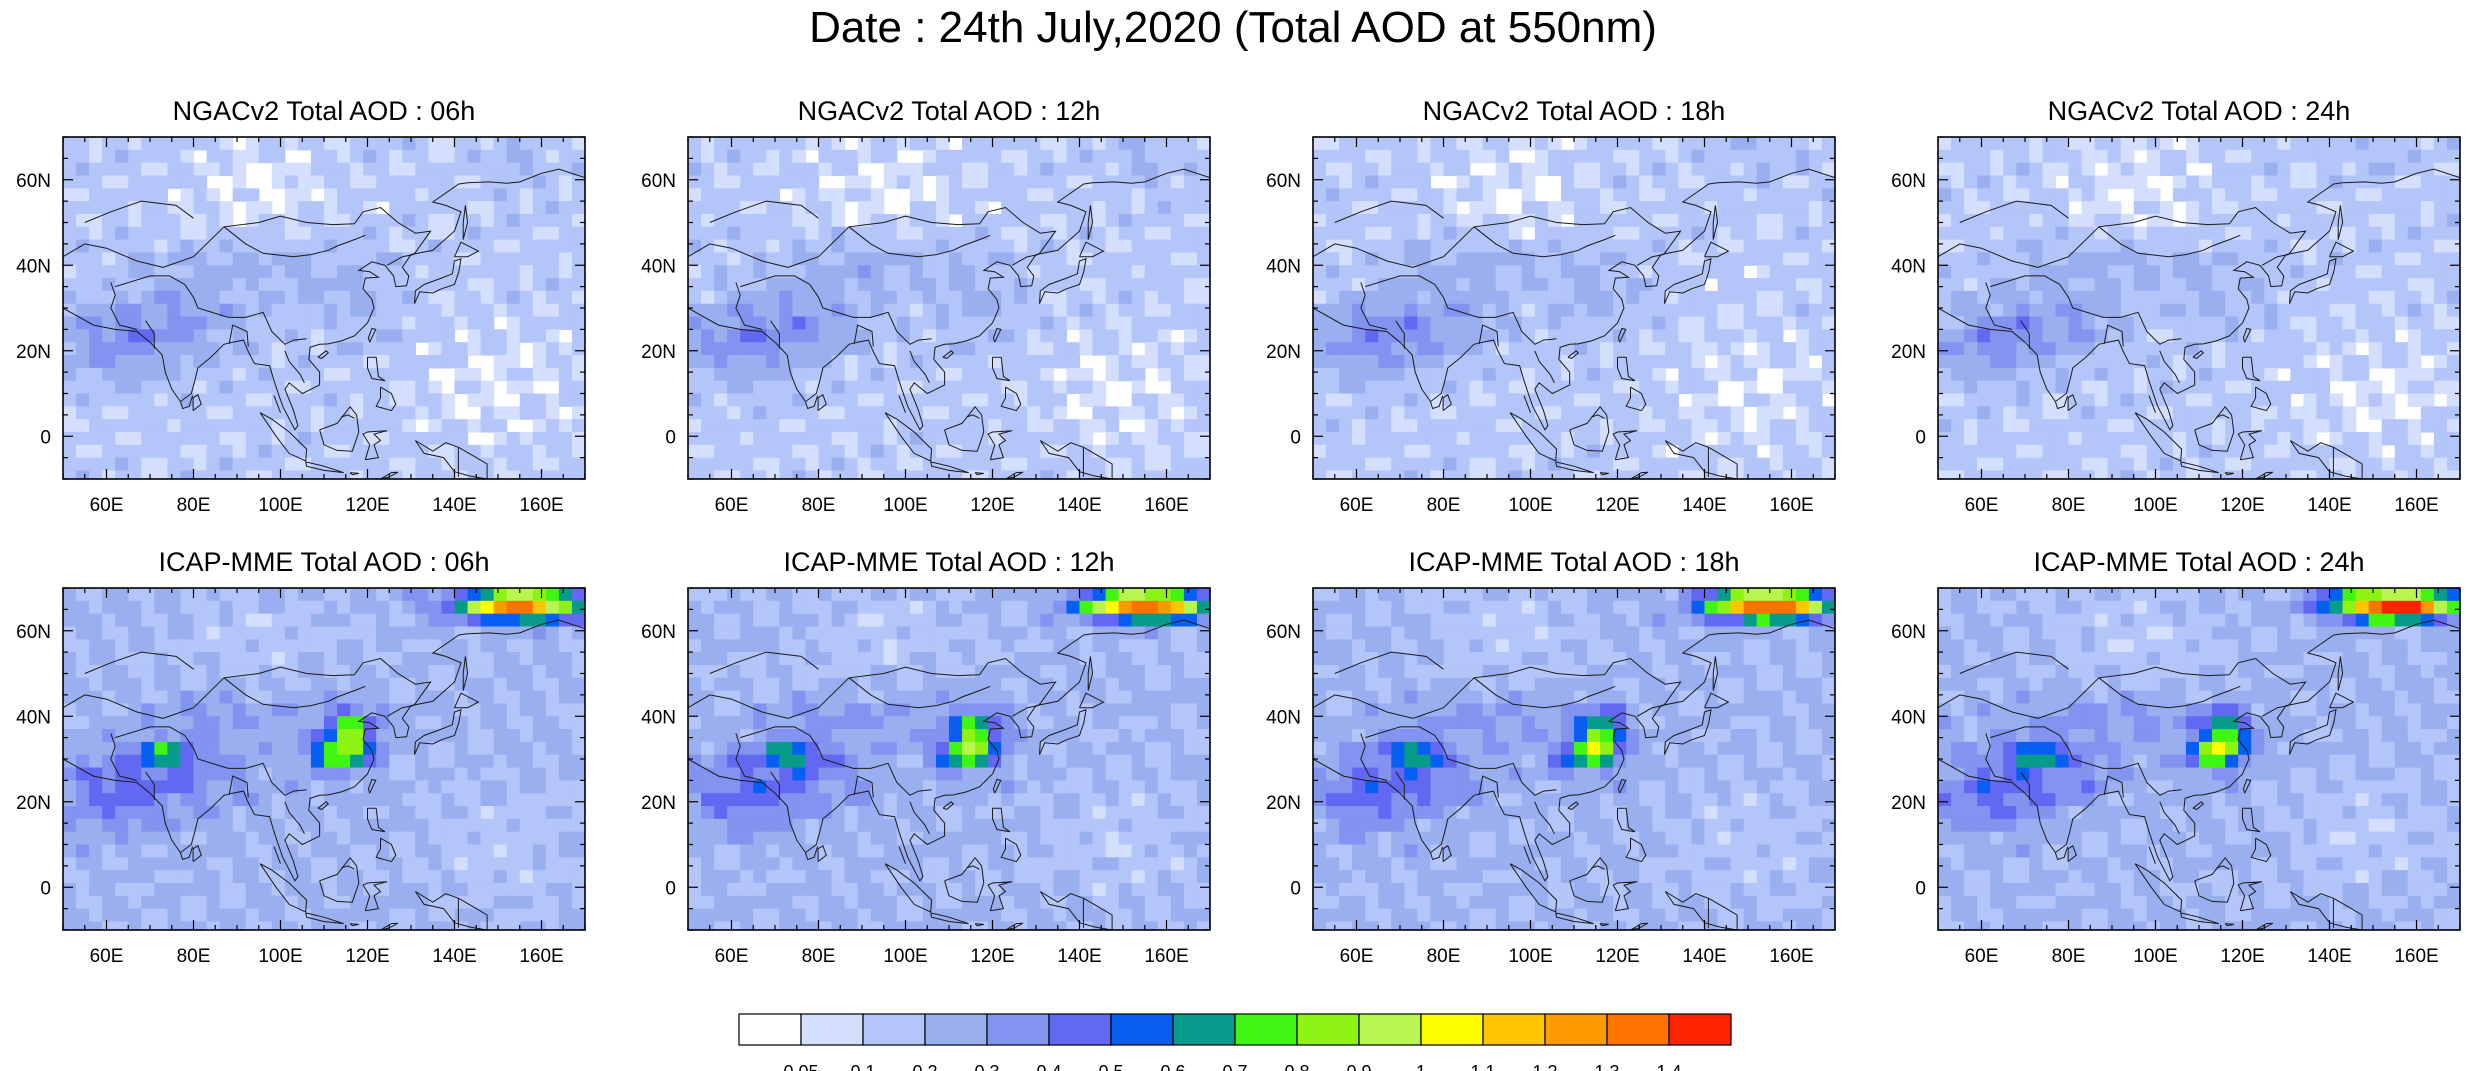 This screenshot has width=2466, height=1071. Describe the element at coordinates (1234, 1066) in the screenshot. I see `colorbar-label: 0.7` at that location.